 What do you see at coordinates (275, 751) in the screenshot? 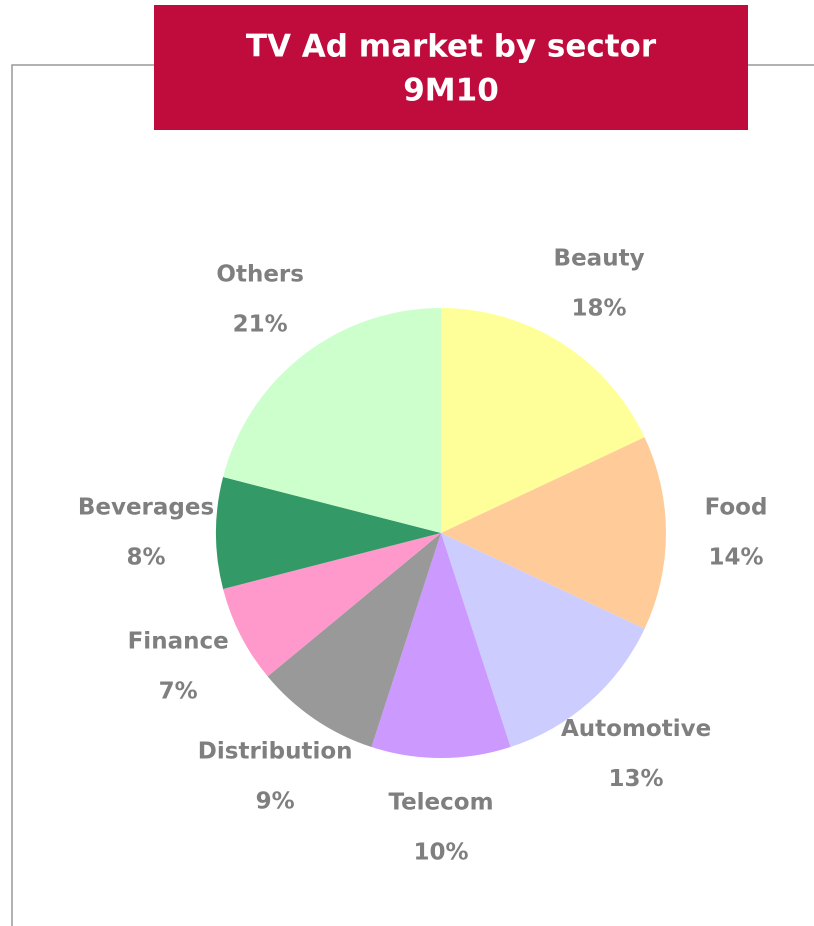
I see `slice-label: Distribution` at bounding box center [275, 751].